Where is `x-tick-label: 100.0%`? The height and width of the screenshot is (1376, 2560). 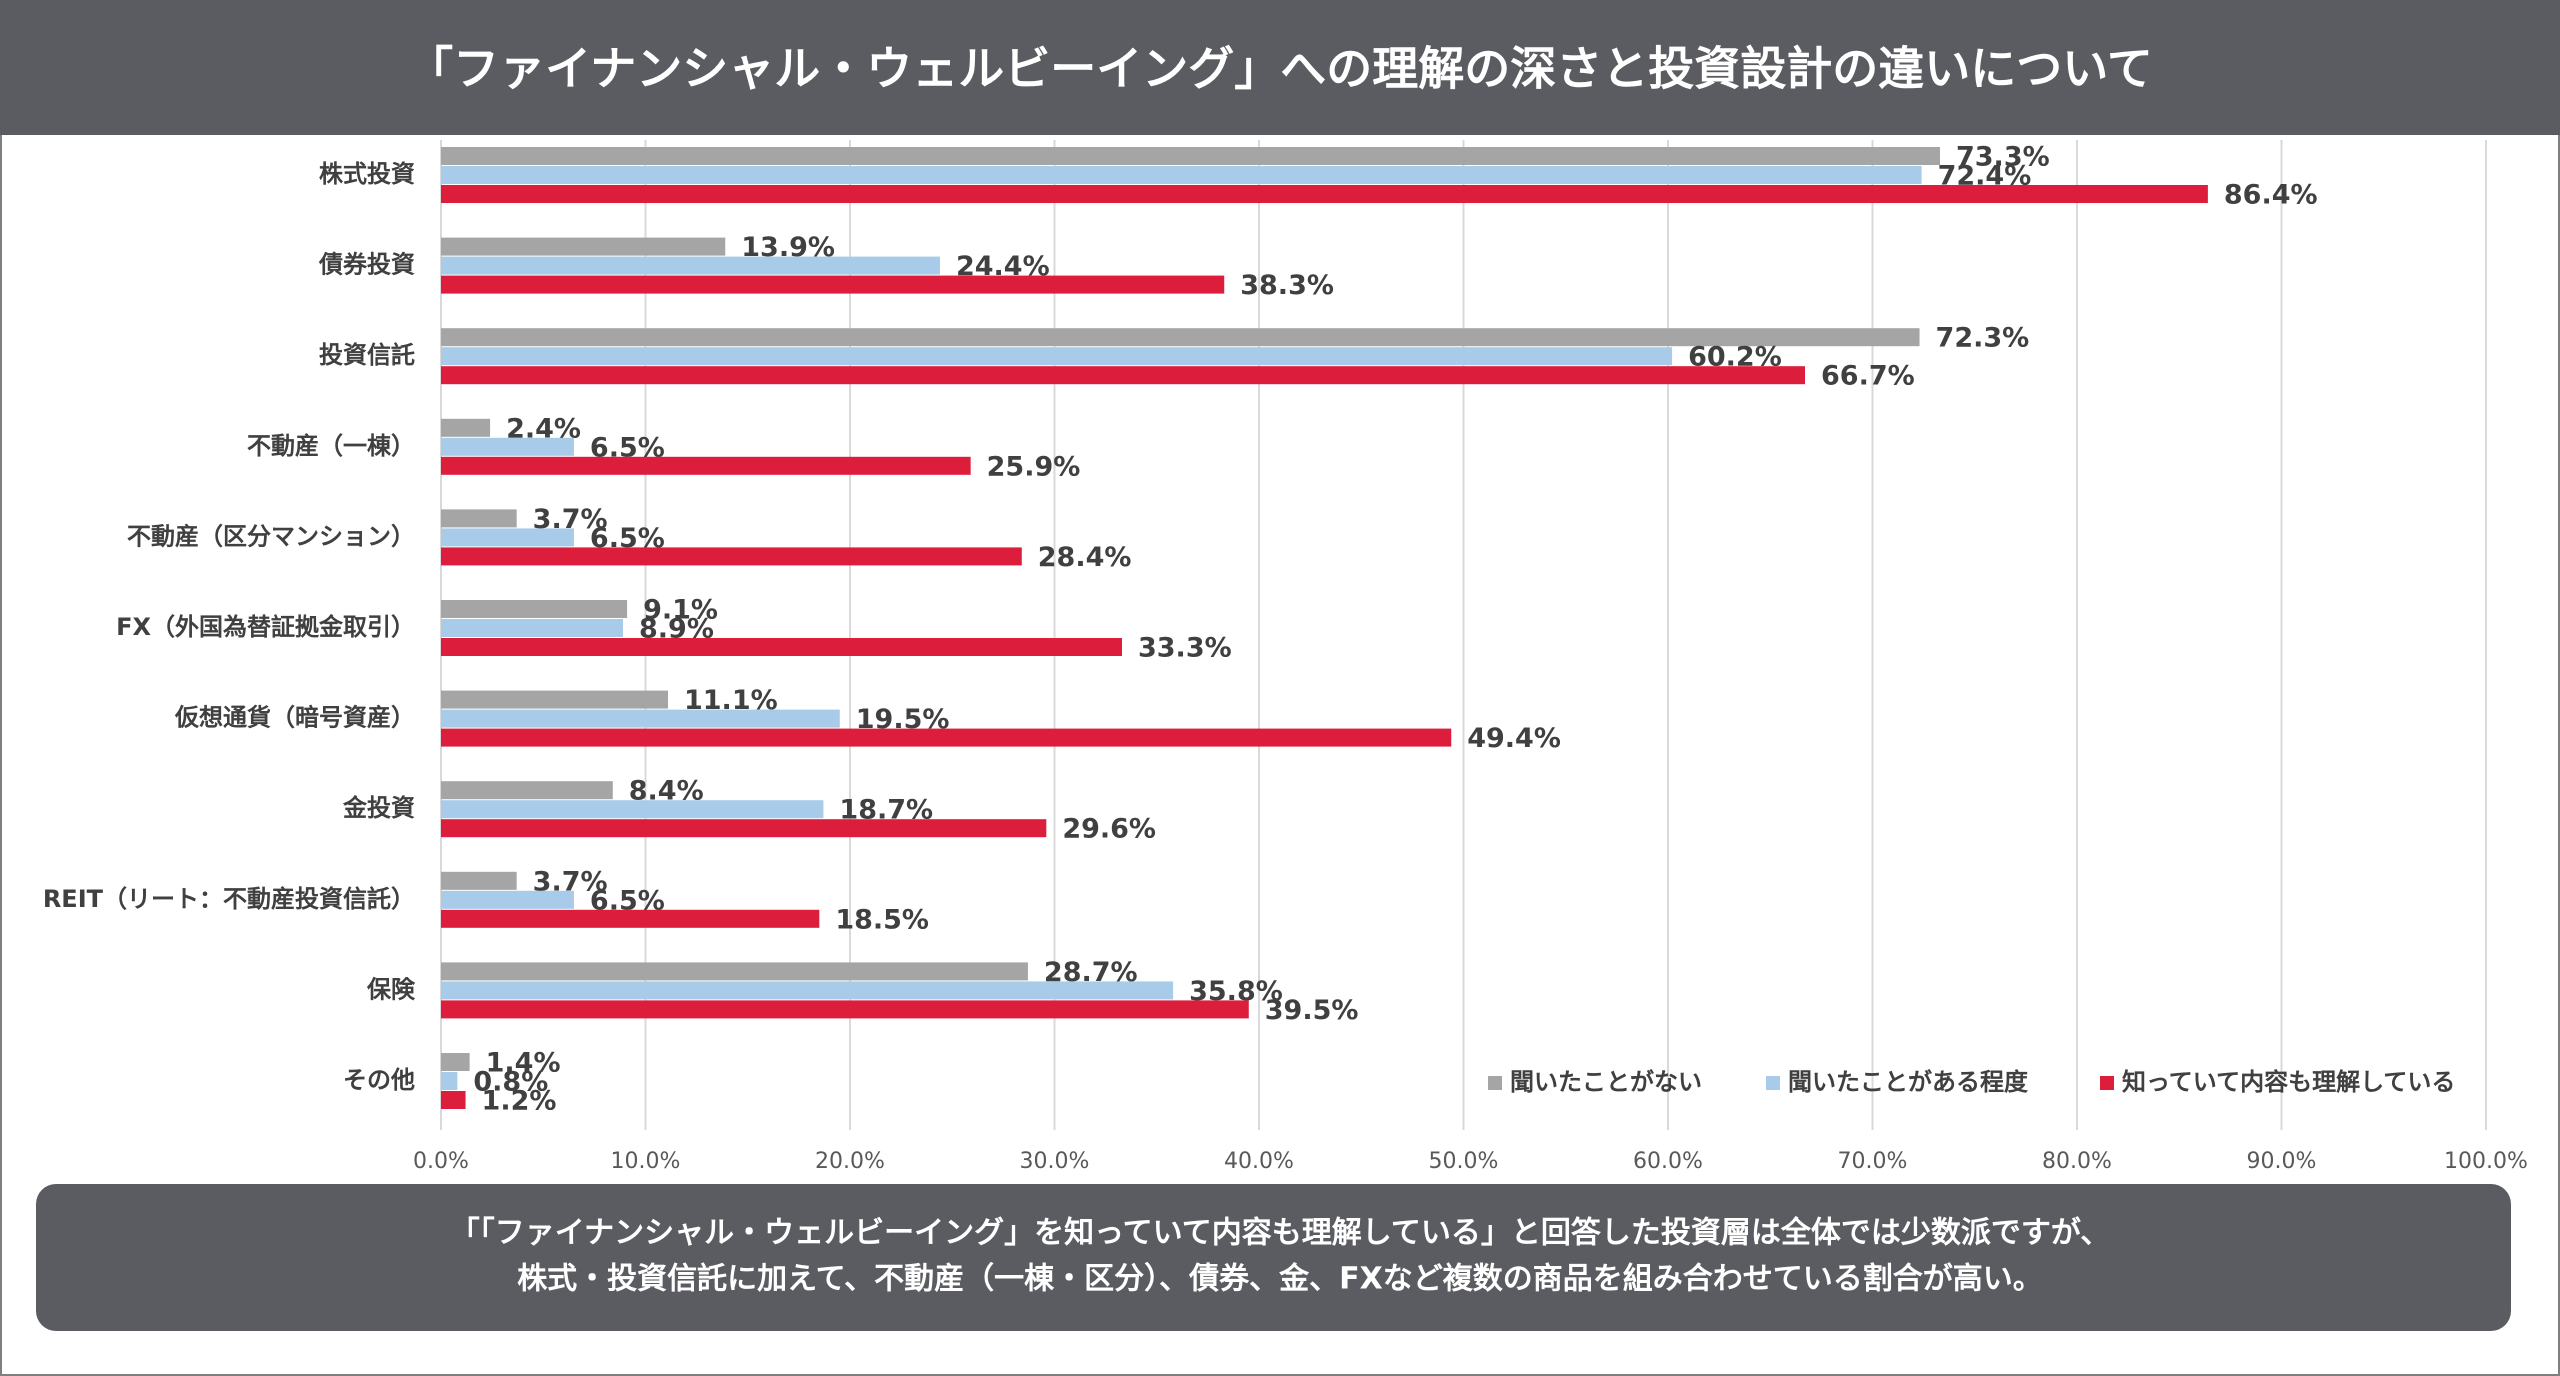 x-tick-label: 100.0% is located at coordinates (2486, 1161).